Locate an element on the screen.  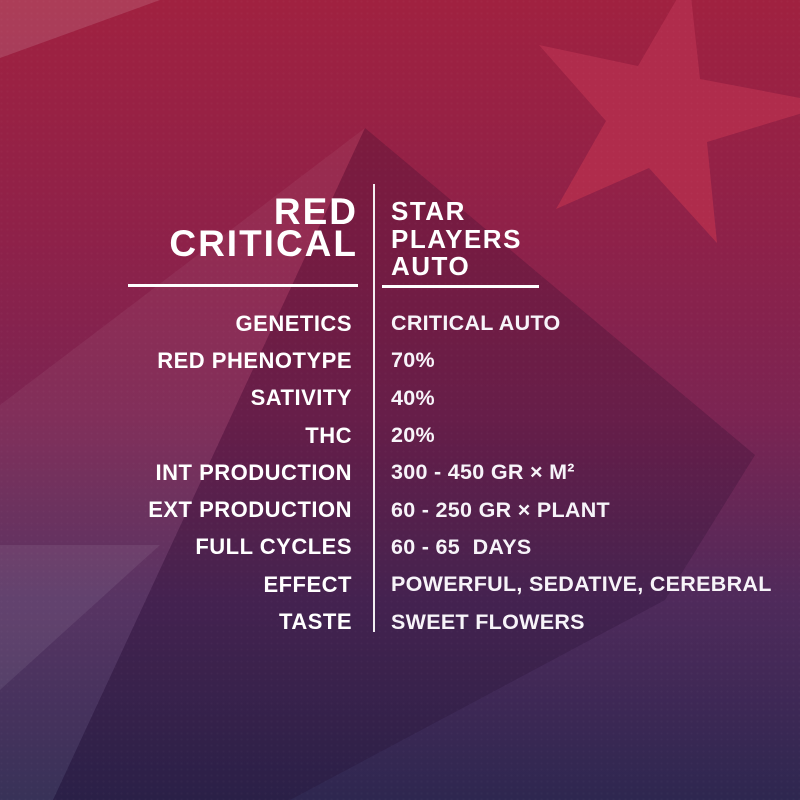
spec-value: CRITICAL AUTO is located at coordinates (476, 323).